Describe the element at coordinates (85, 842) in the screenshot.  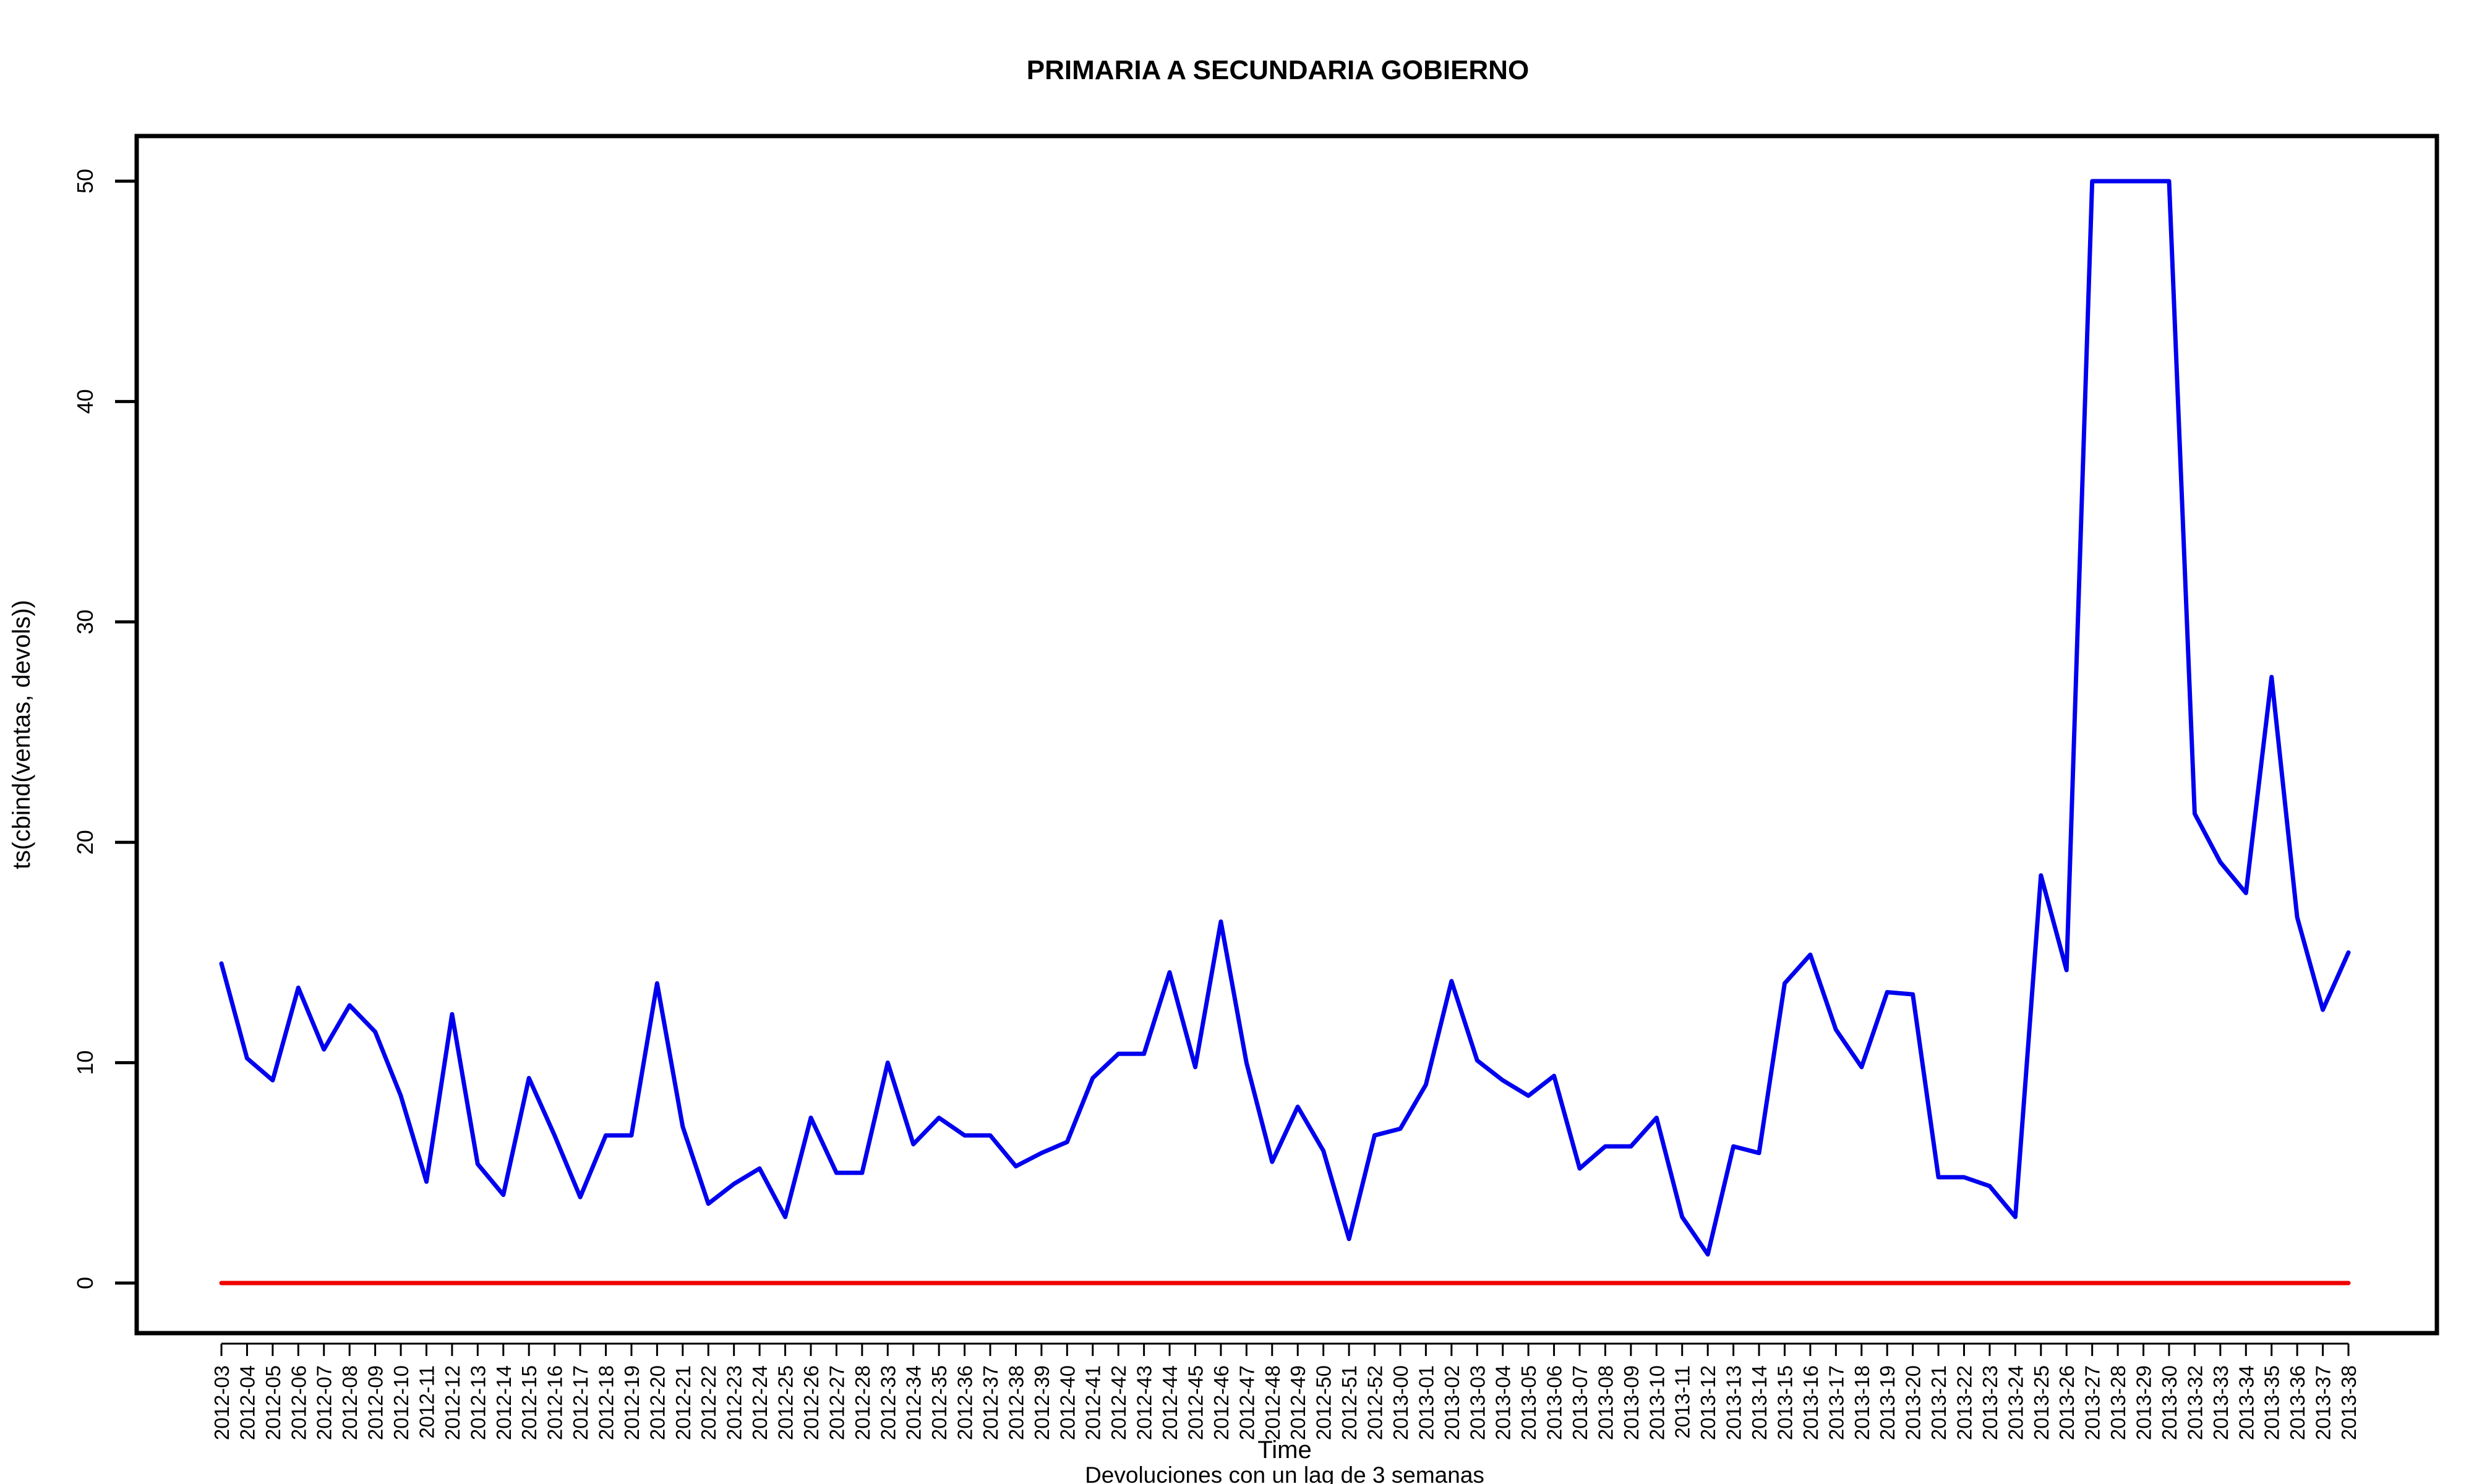
I see `y-tick-label: 20` at that location.